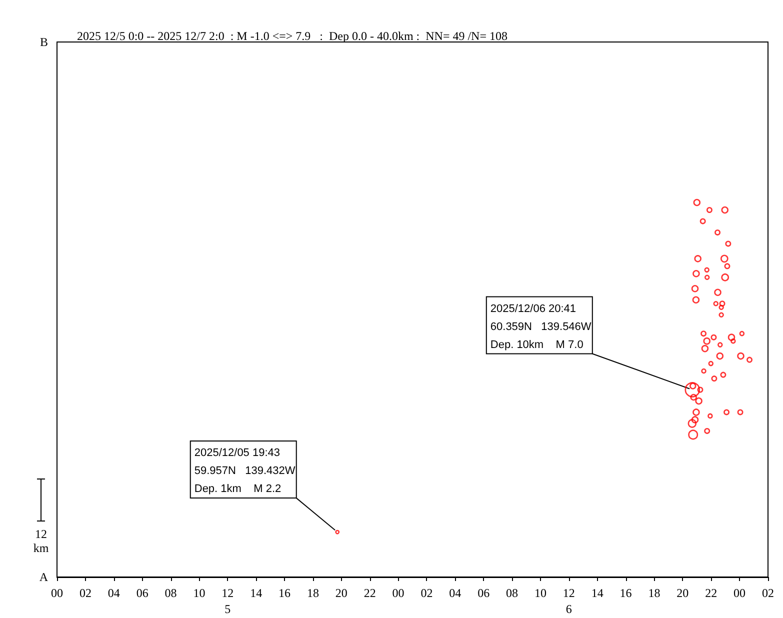 The image size is (783, 618). I want to click on annotation: 2025/12/05 19:43 59.957N 139.432W Dep. 1km M 2.2, so click(245, 471).